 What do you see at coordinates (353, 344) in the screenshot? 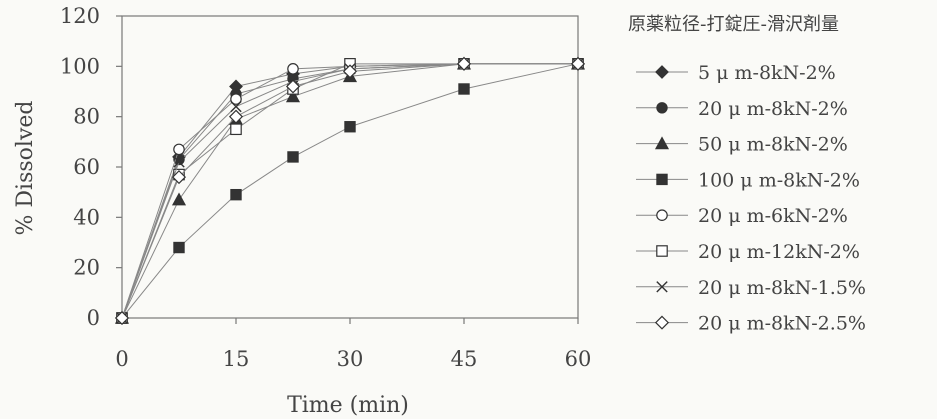
I see `x-axis-ticks: 0 15 30 45 60` at bounding box center [353, 344].